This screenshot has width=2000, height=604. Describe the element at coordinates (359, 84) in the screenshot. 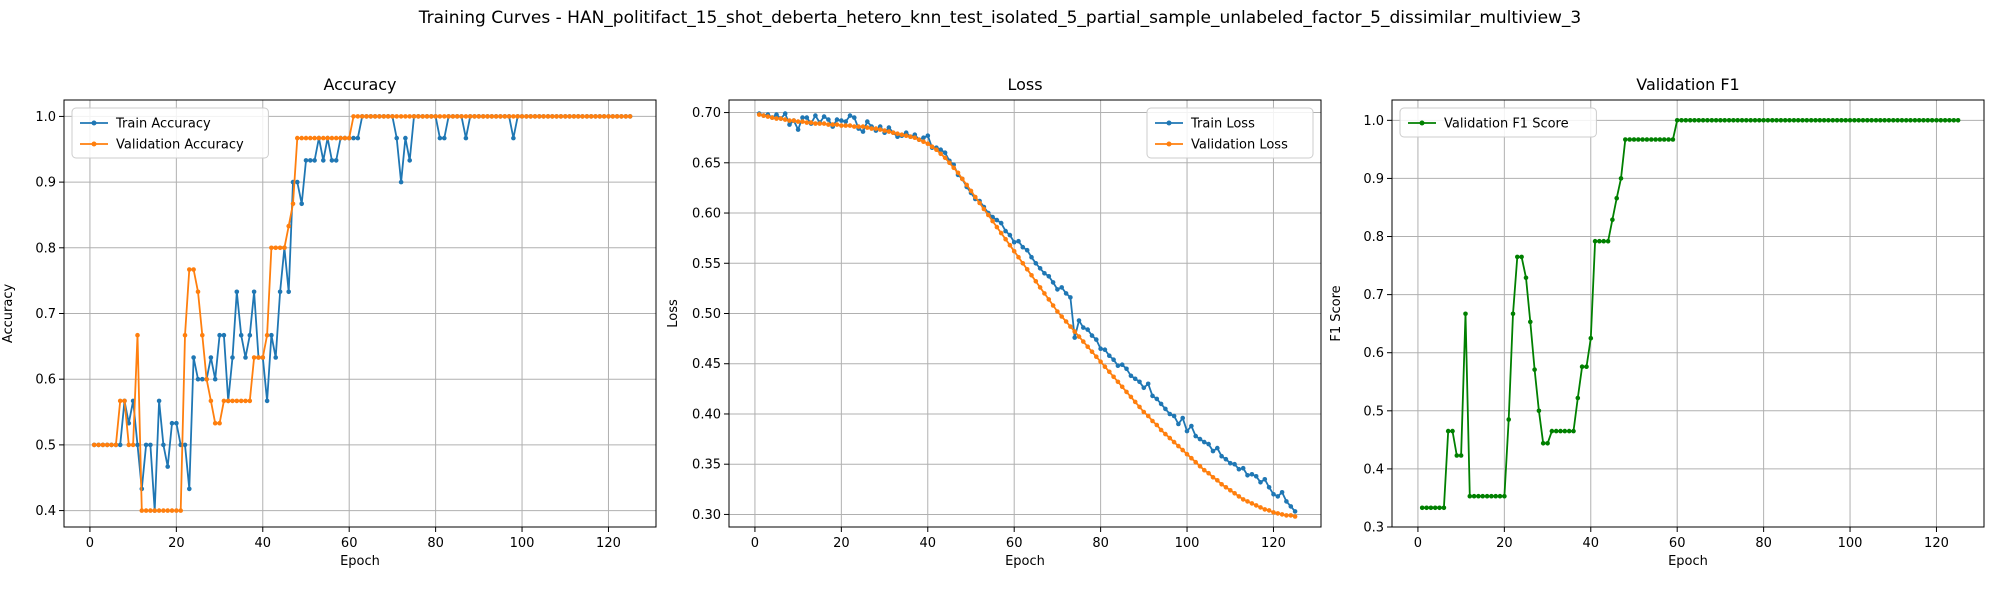

I see `chart-title: Accuracy` at that location.